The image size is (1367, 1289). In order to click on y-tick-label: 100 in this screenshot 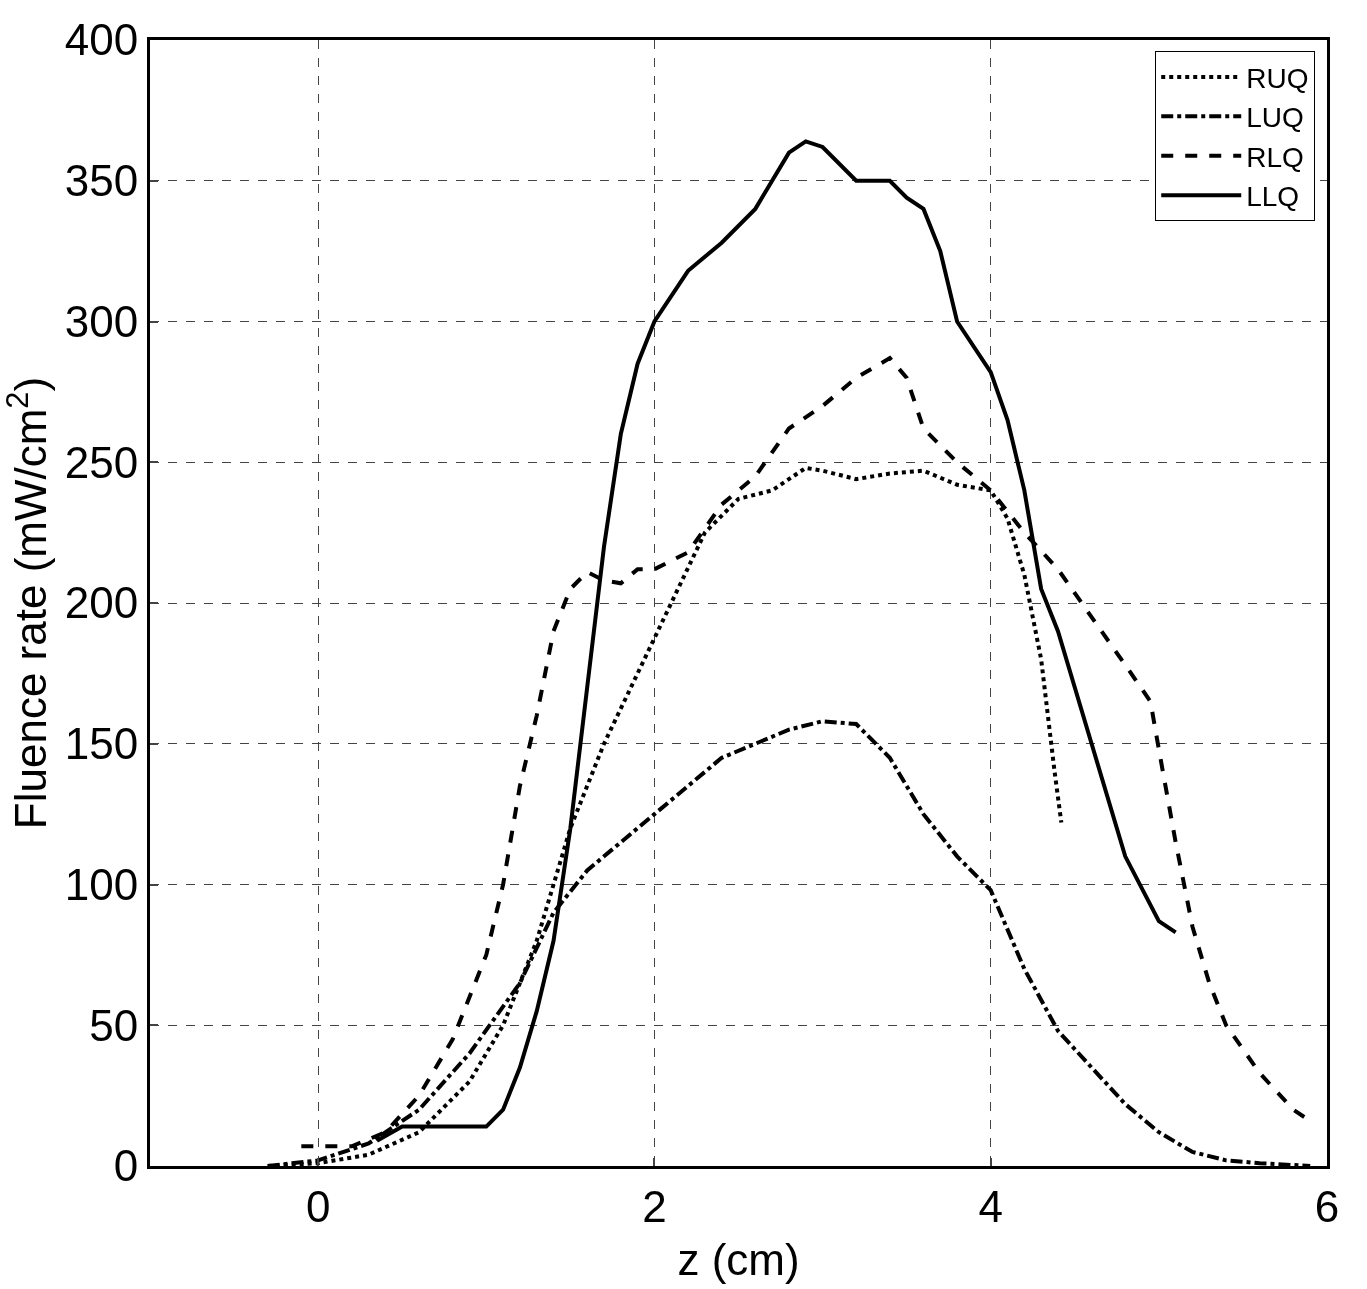, I will do `click(101, 884)`.